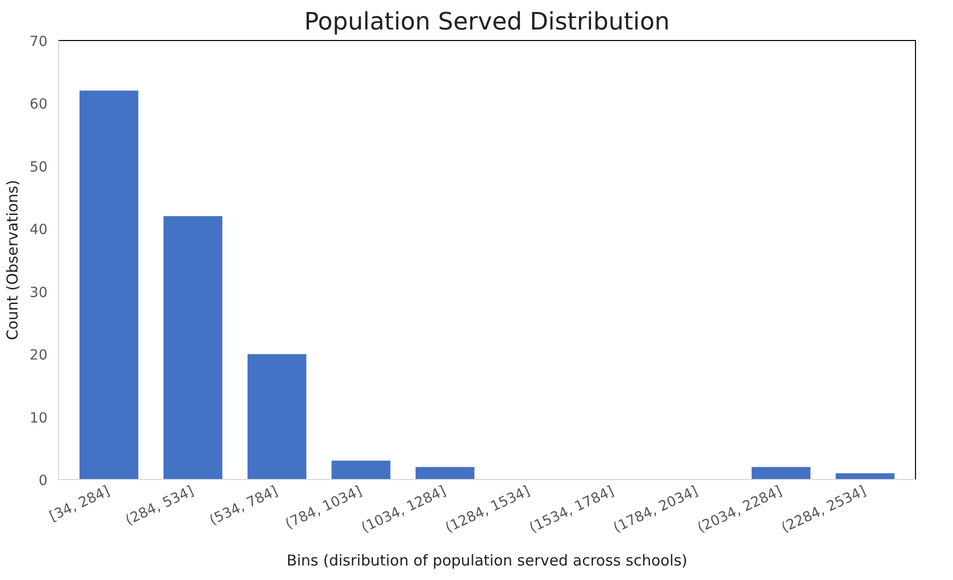 The image size is (953, 580). What do you see at coordinates (39, 42) in the screenshot?
I see `y-tick-label: 70` at bounding box center [39, 42].